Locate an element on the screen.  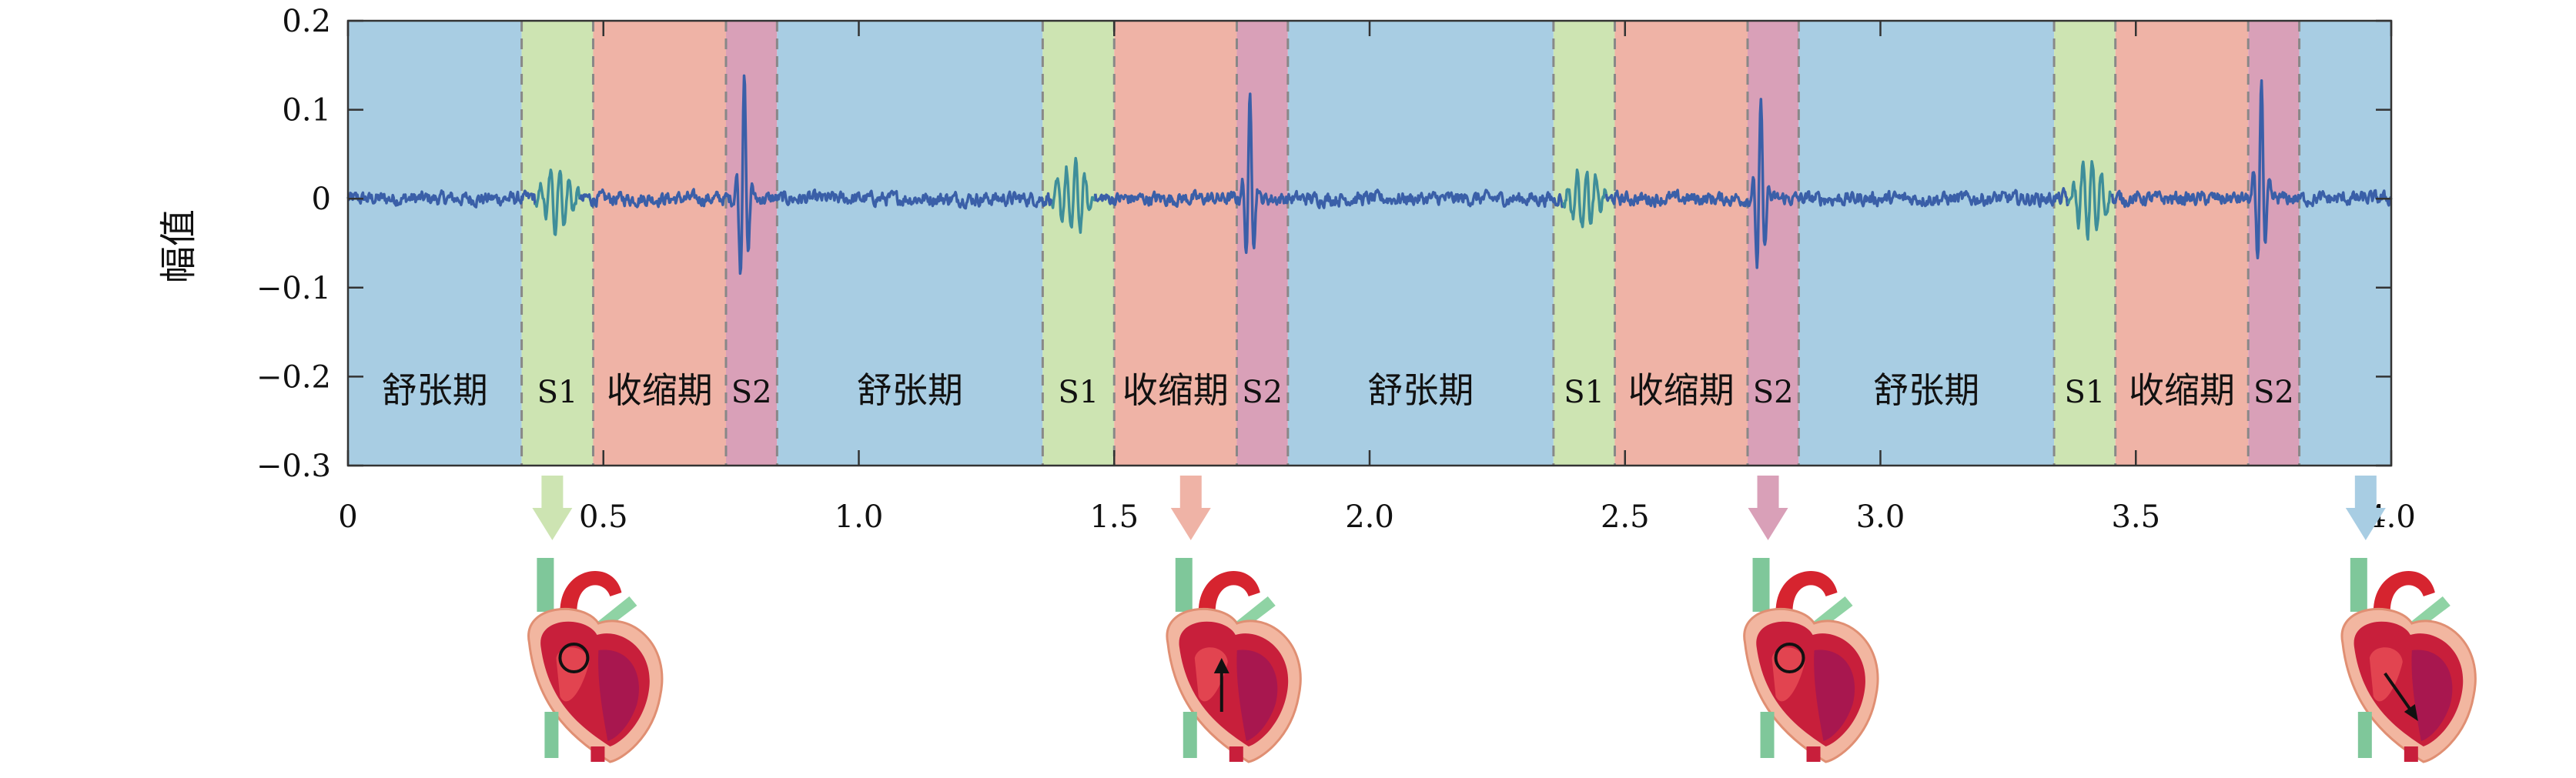
y-tick-label: −0.3 is located at coordinates (294, 466).